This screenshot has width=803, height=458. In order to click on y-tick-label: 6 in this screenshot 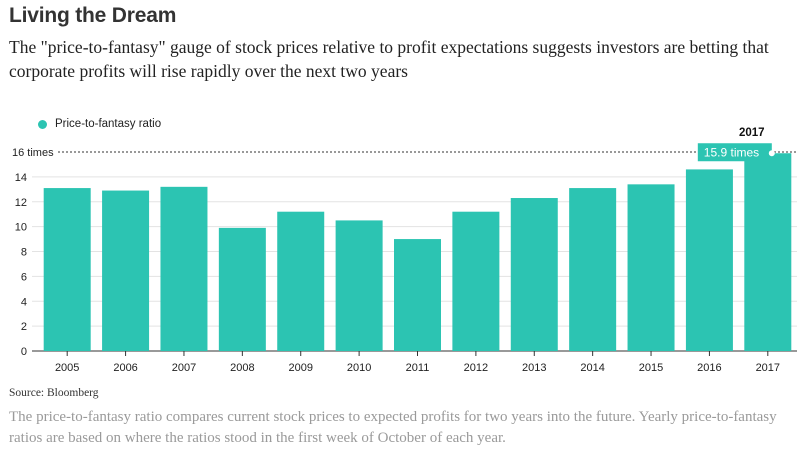, I will do `click(24, 277)`.